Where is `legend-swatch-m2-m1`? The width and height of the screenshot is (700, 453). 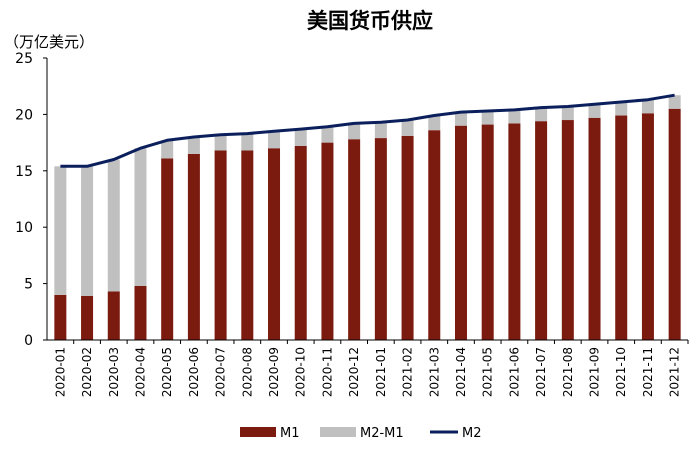
legend-swatch-m2-m1 is located at coordinates (338, 432).